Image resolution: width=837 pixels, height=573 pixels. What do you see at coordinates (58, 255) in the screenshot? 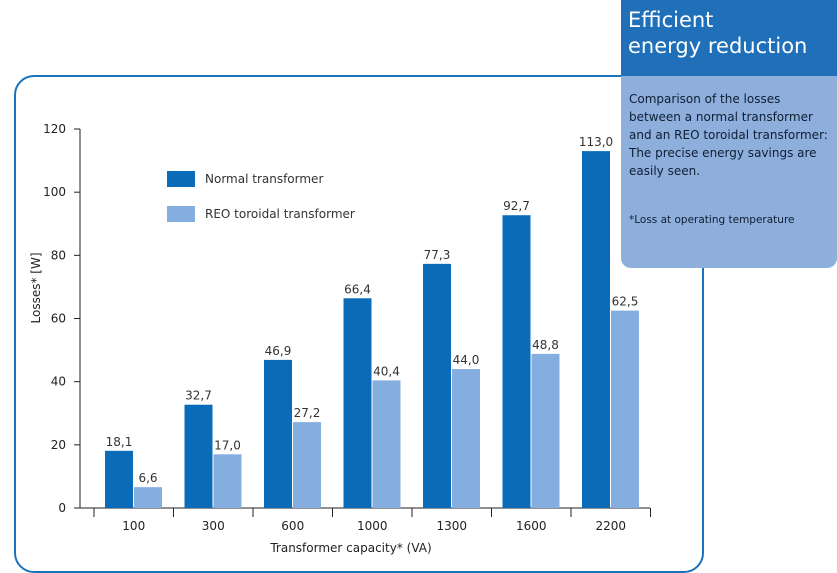
I see `y-tick-label: 80` at bounding box center [58, 255].